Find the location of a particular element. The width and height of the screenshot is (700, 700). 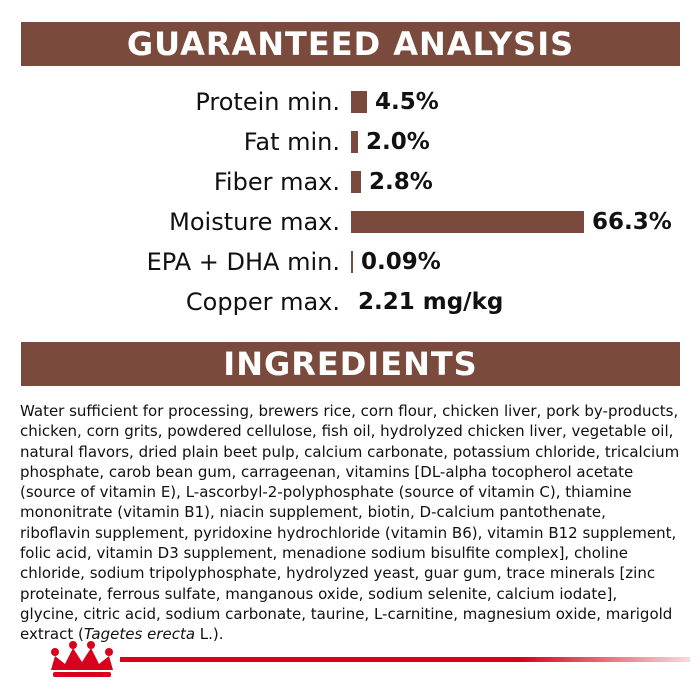

analysis-row: EPA + DHA min. 0.09% is located at coordinates (350, 262).